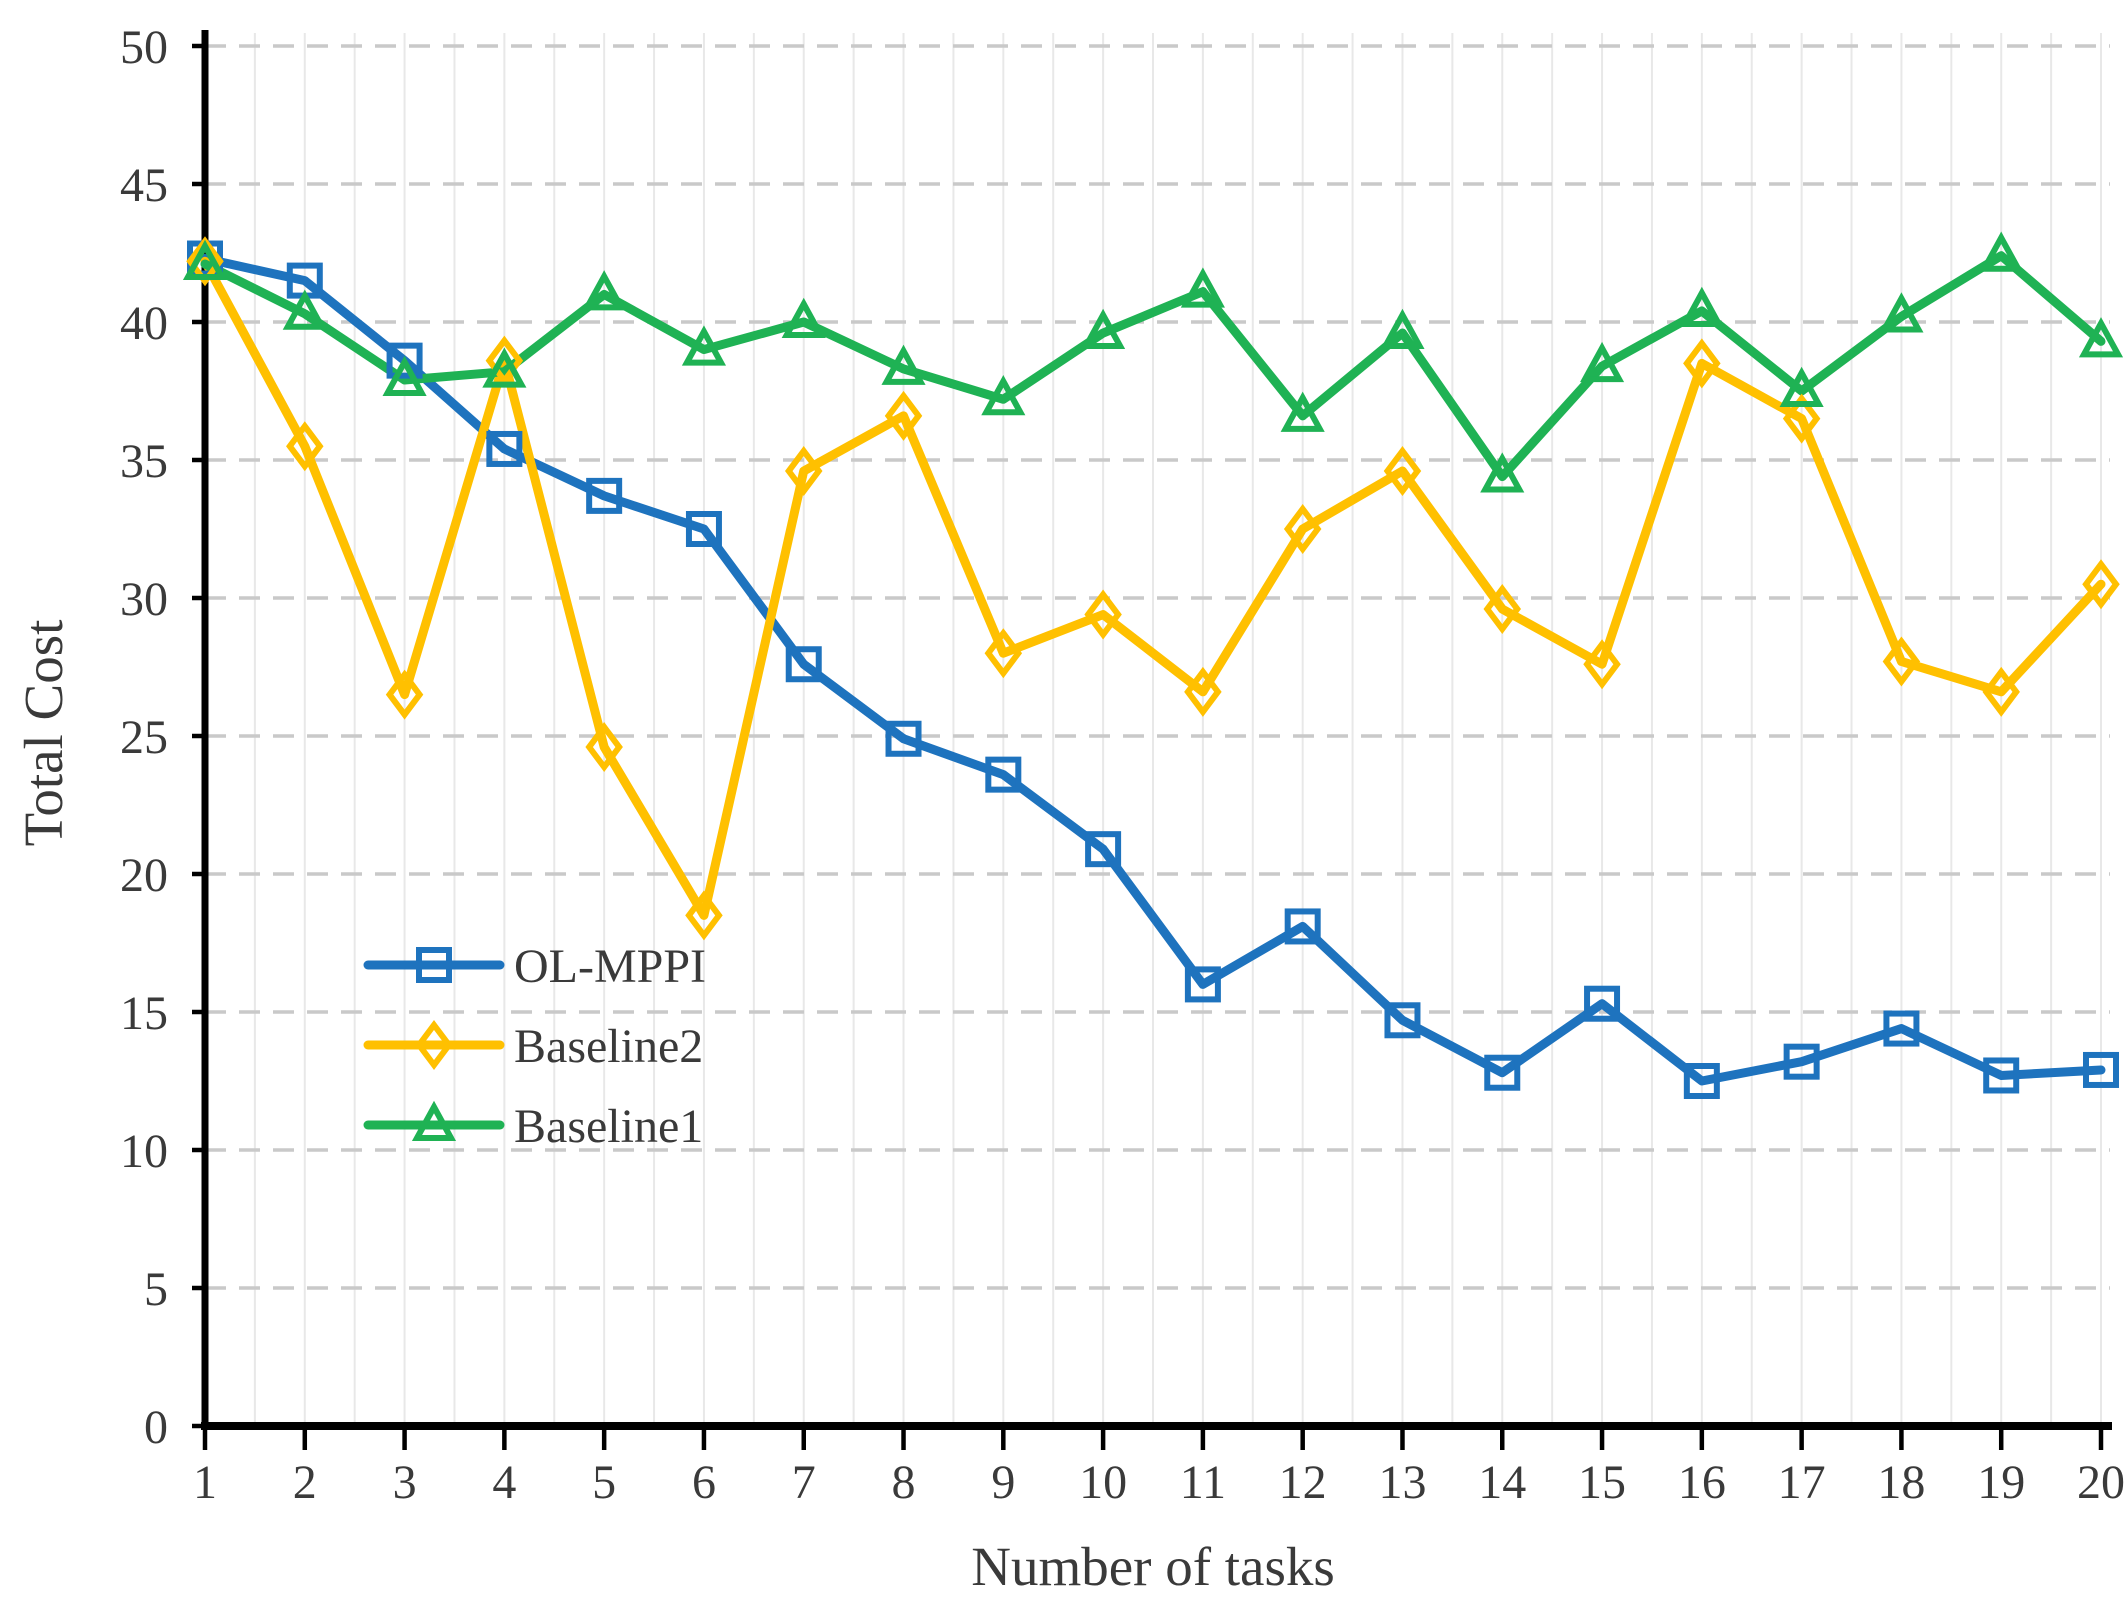  Describe the element at coordinates (1602, 1482) in the screenshot. I see `x-tick-label: 15` at that location.